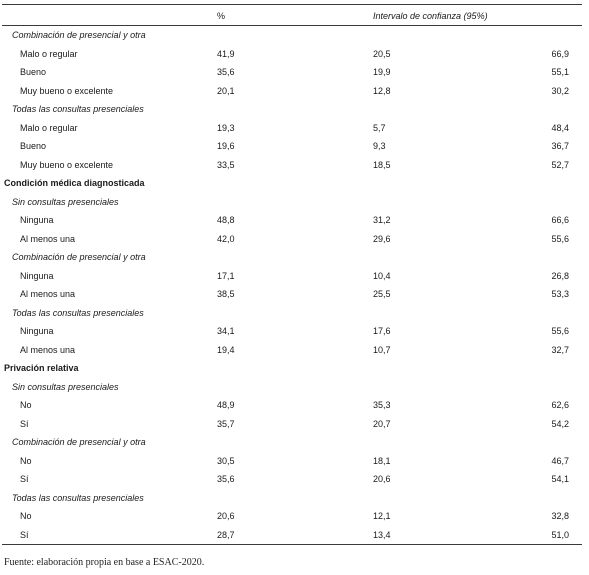 This screenshot has width=589, height=575. I want to click on percent-cell: 33,5, so click(226, 164).